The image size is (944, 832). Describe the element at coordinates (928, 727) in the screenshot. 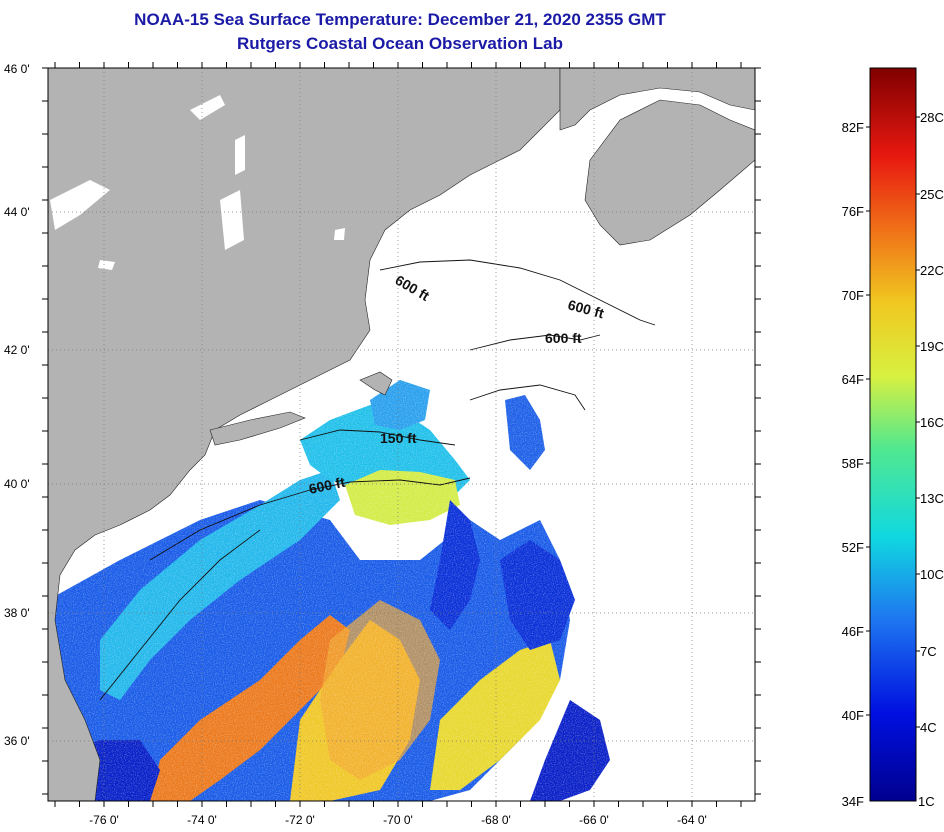

I see `colorbar-c-label: 4C` at that location.